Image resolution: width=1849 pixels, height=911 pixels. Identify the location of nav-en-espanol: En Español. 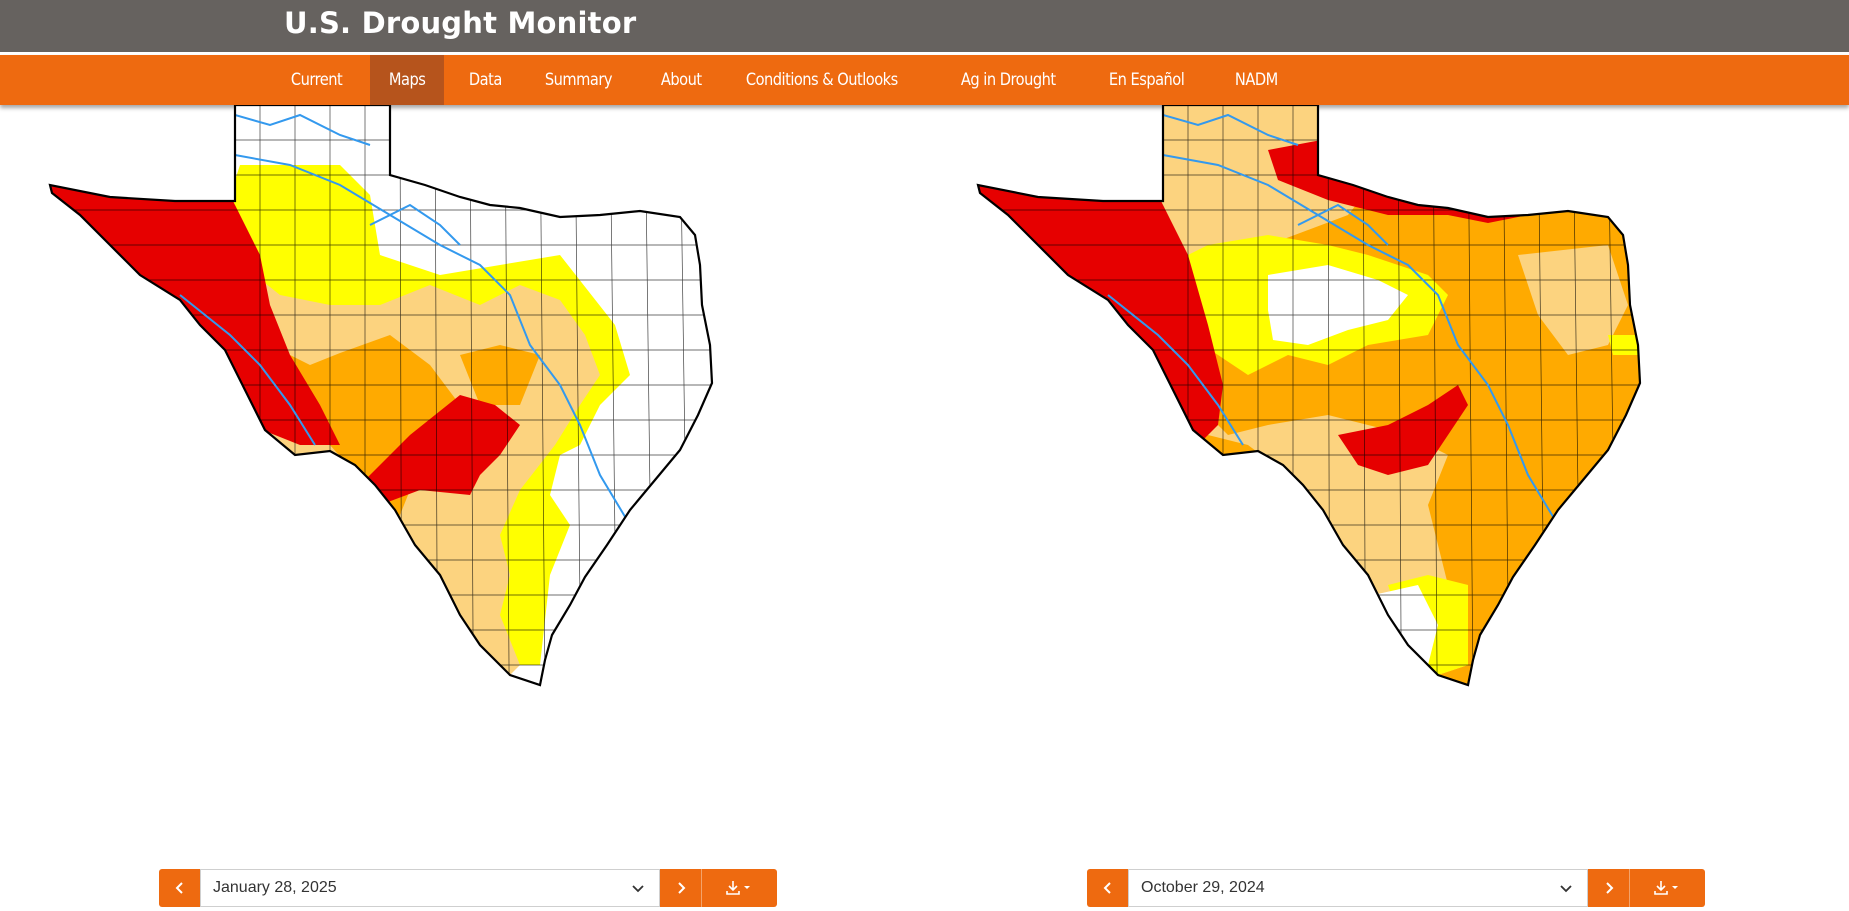
(1146, 80).